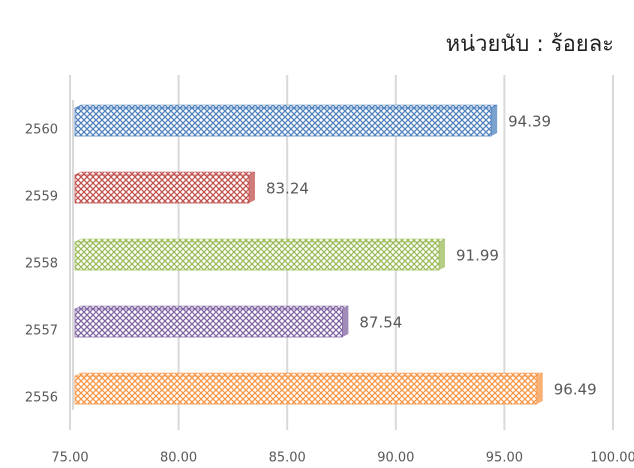 Image resolution: width=634 pixels, height=468 pixels. What do you see at coordinates (41, 398) in the screenshot?
I see `y-tick-label: 2556` at bounding box center [41, 398].